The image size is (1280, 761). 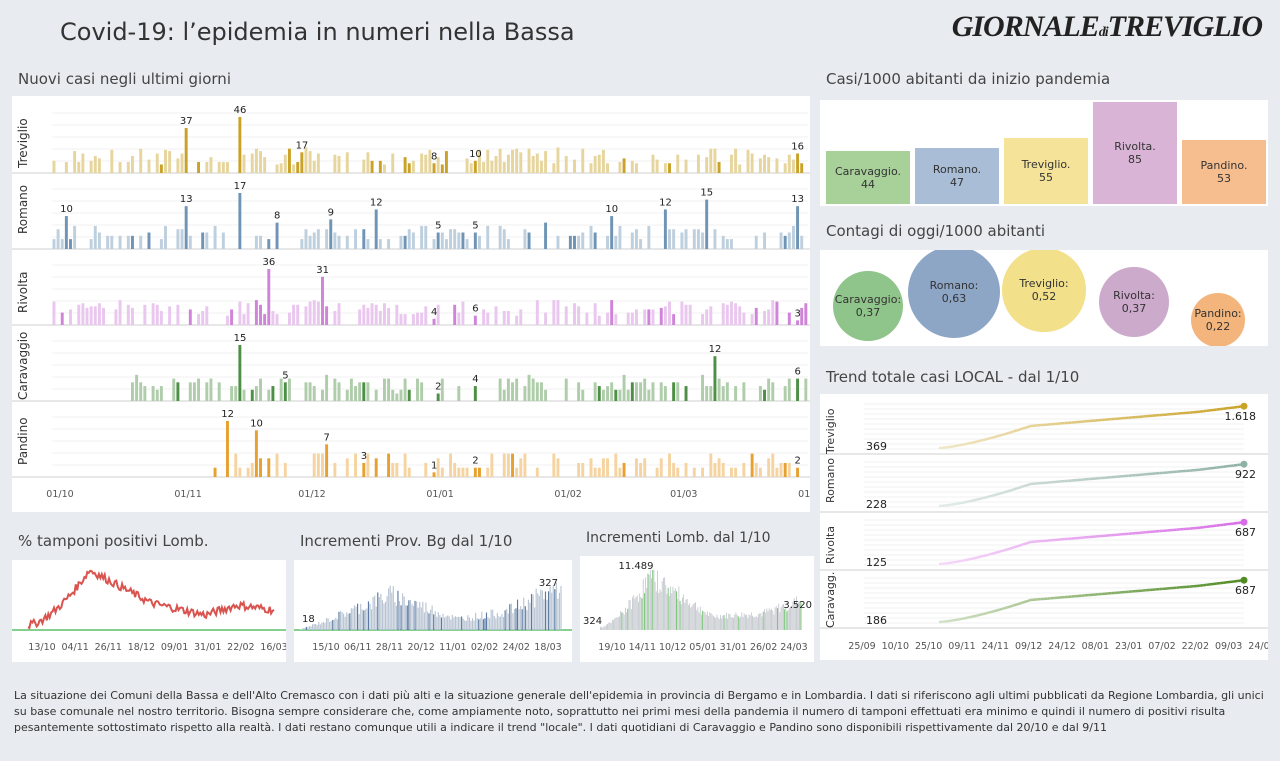 What do you see at coordinates (548, 583) in the screenshot?
I see `prov-last-label: 327` at bounding box center [548, 583].